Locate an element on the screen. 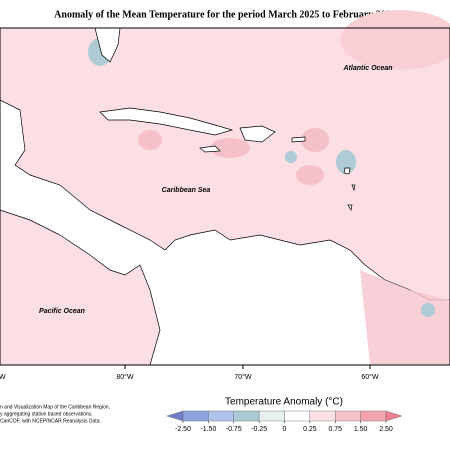  lesser-antilles is located at coordinates (349, 189).